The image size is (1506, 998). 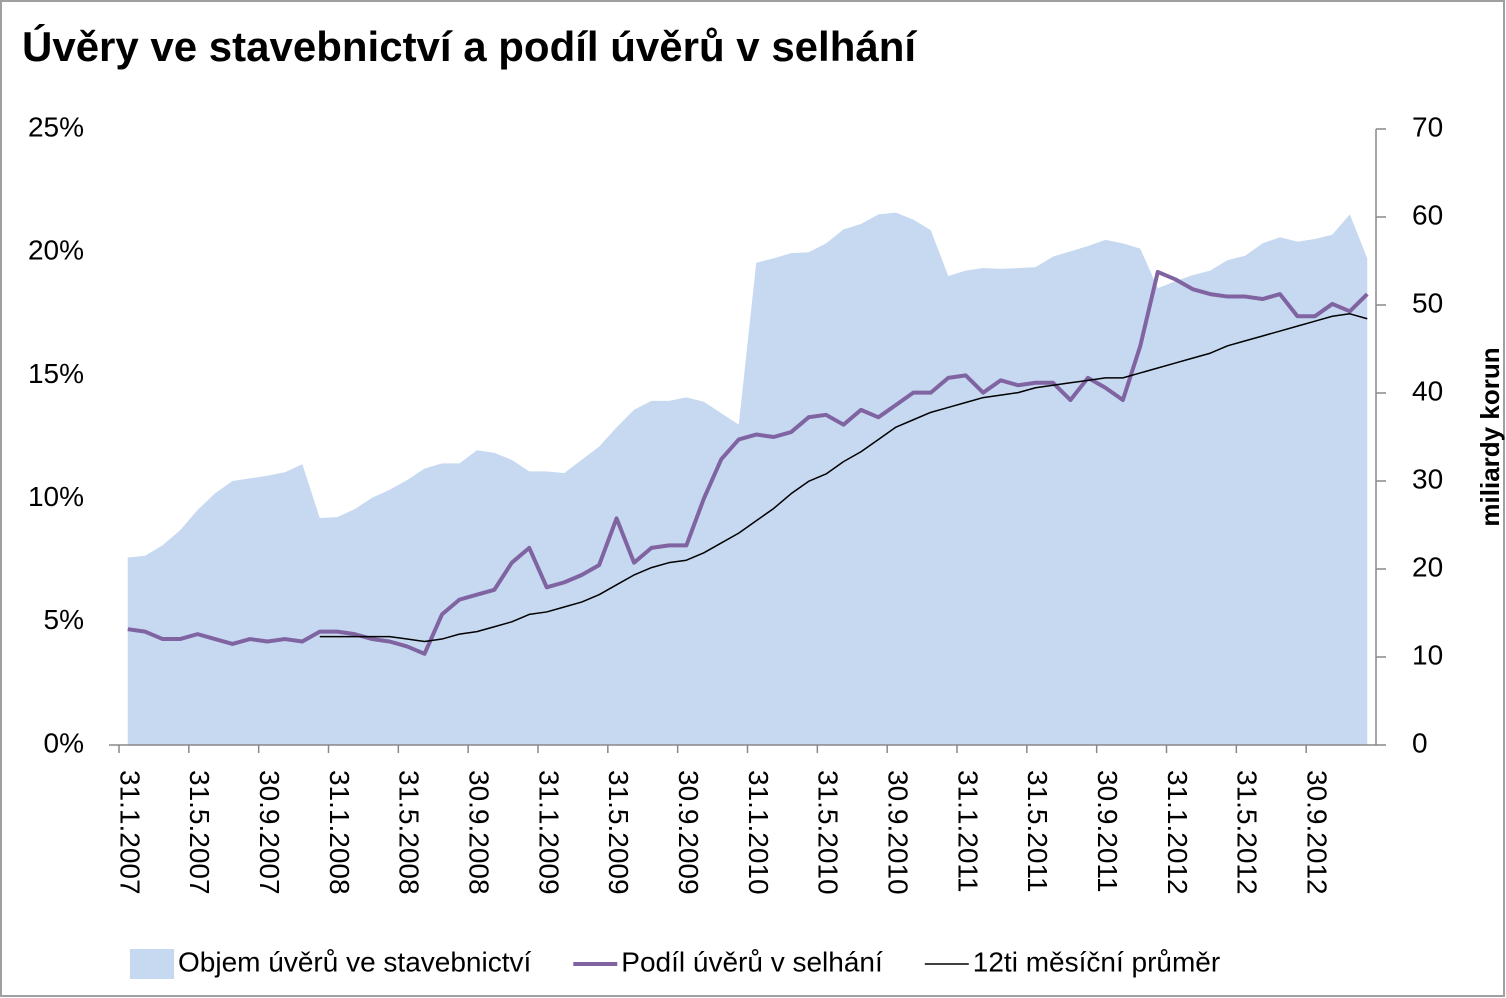 I want to click on y2-tick-label: 70, so click(x=1427, y=126).